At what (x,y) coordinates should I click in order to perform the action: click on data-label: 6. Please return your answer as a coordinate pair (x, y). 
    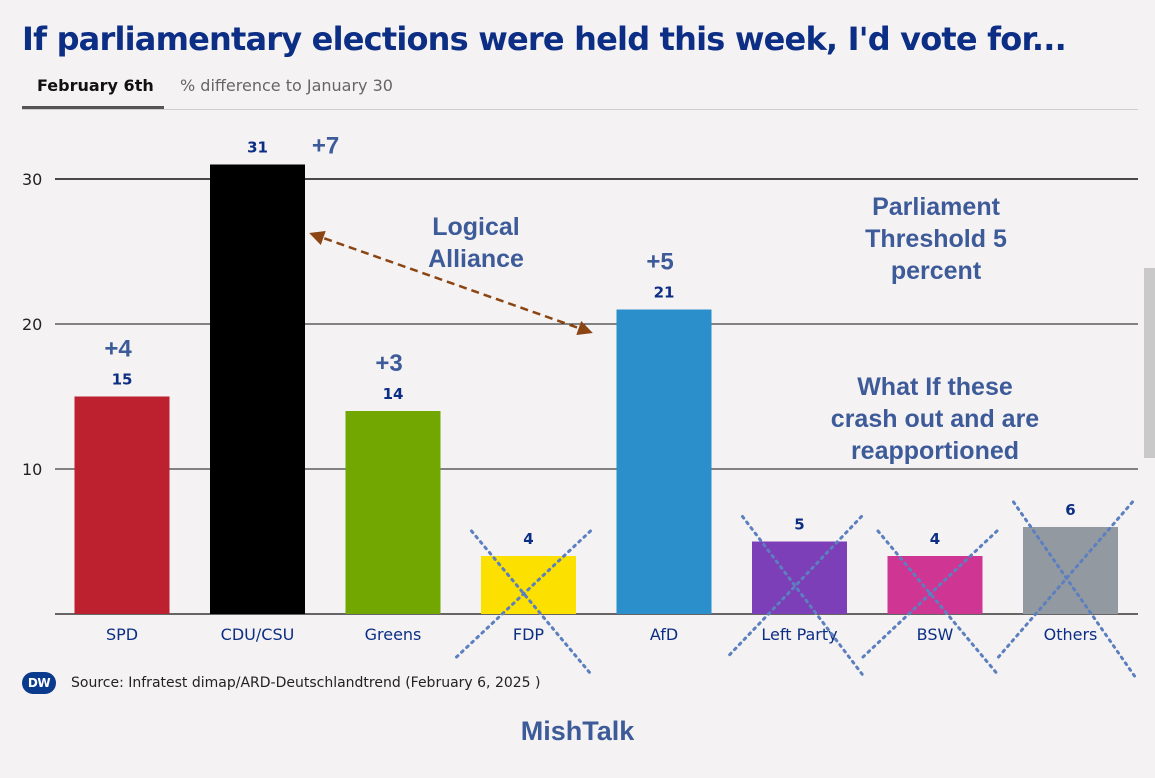
    Looking at the image, I should click on (1070, 510).